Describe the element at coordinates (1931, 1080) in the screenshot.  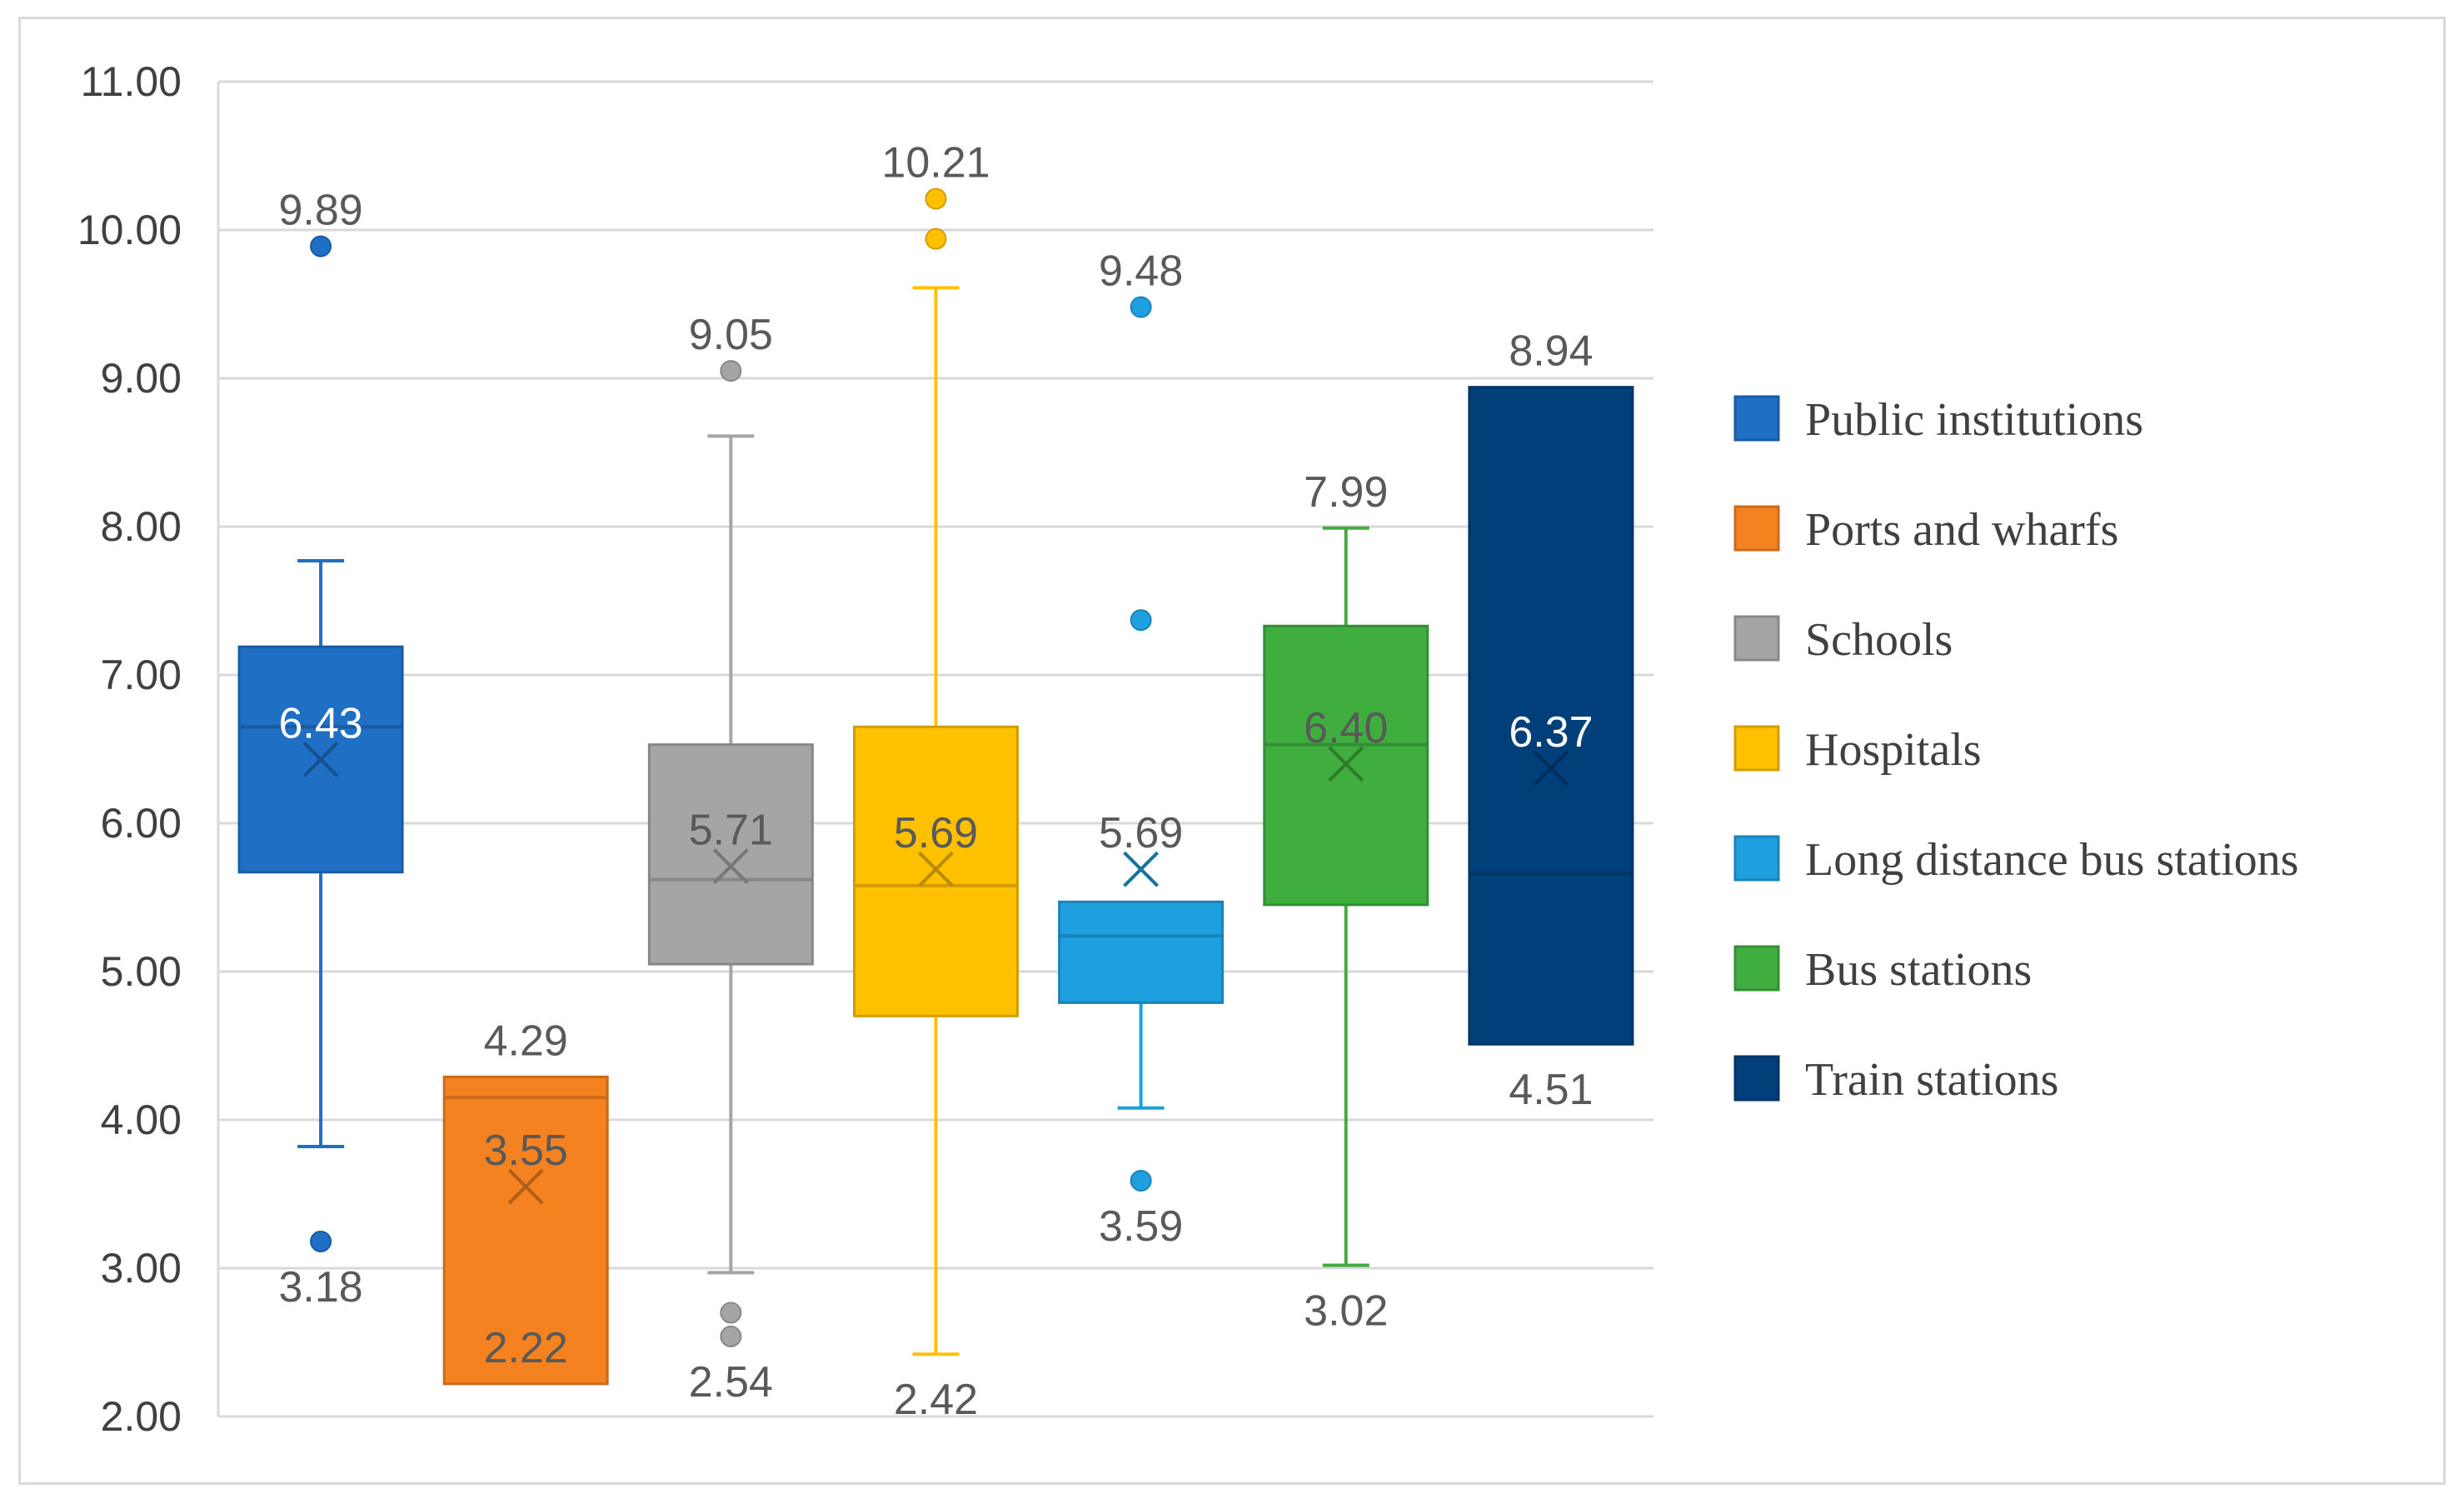
I see `legend-label: Train stations` at that location.